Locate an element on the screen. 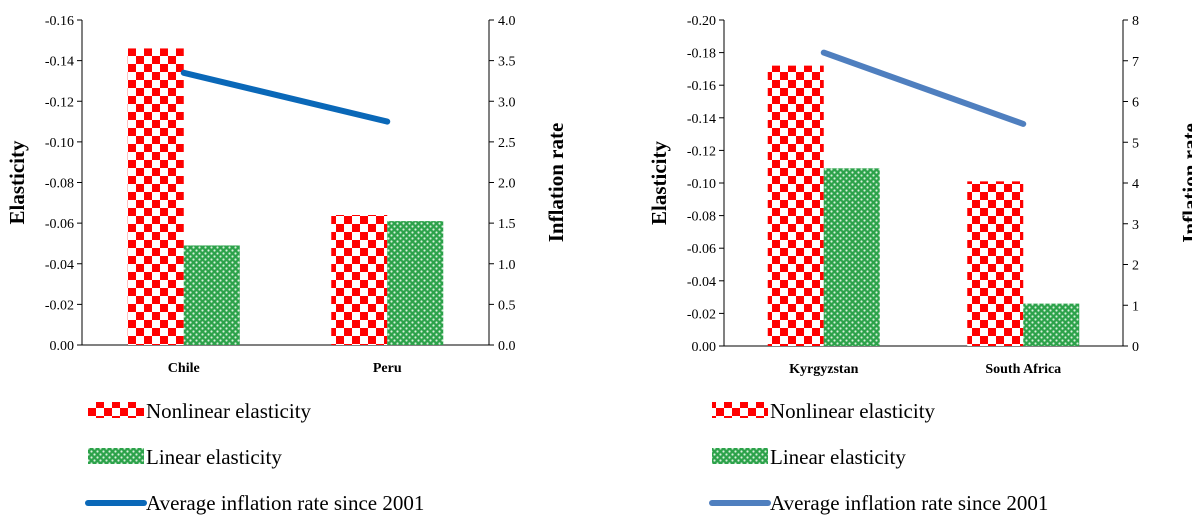  right-tick-label: 1.0 is located at coordinates (507, 265).